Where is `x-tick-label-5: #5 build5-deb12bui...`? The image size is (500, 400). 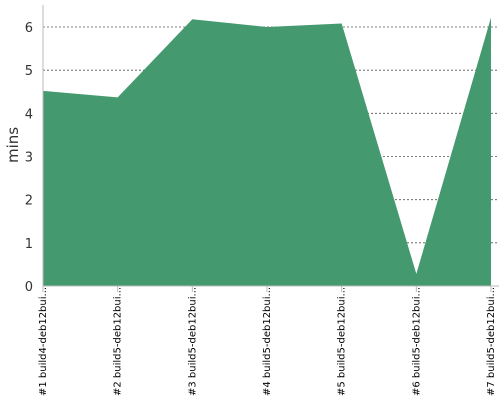
x-tick-label-5: #5 build5-deb12bui... is located at coordinates (342, 341).